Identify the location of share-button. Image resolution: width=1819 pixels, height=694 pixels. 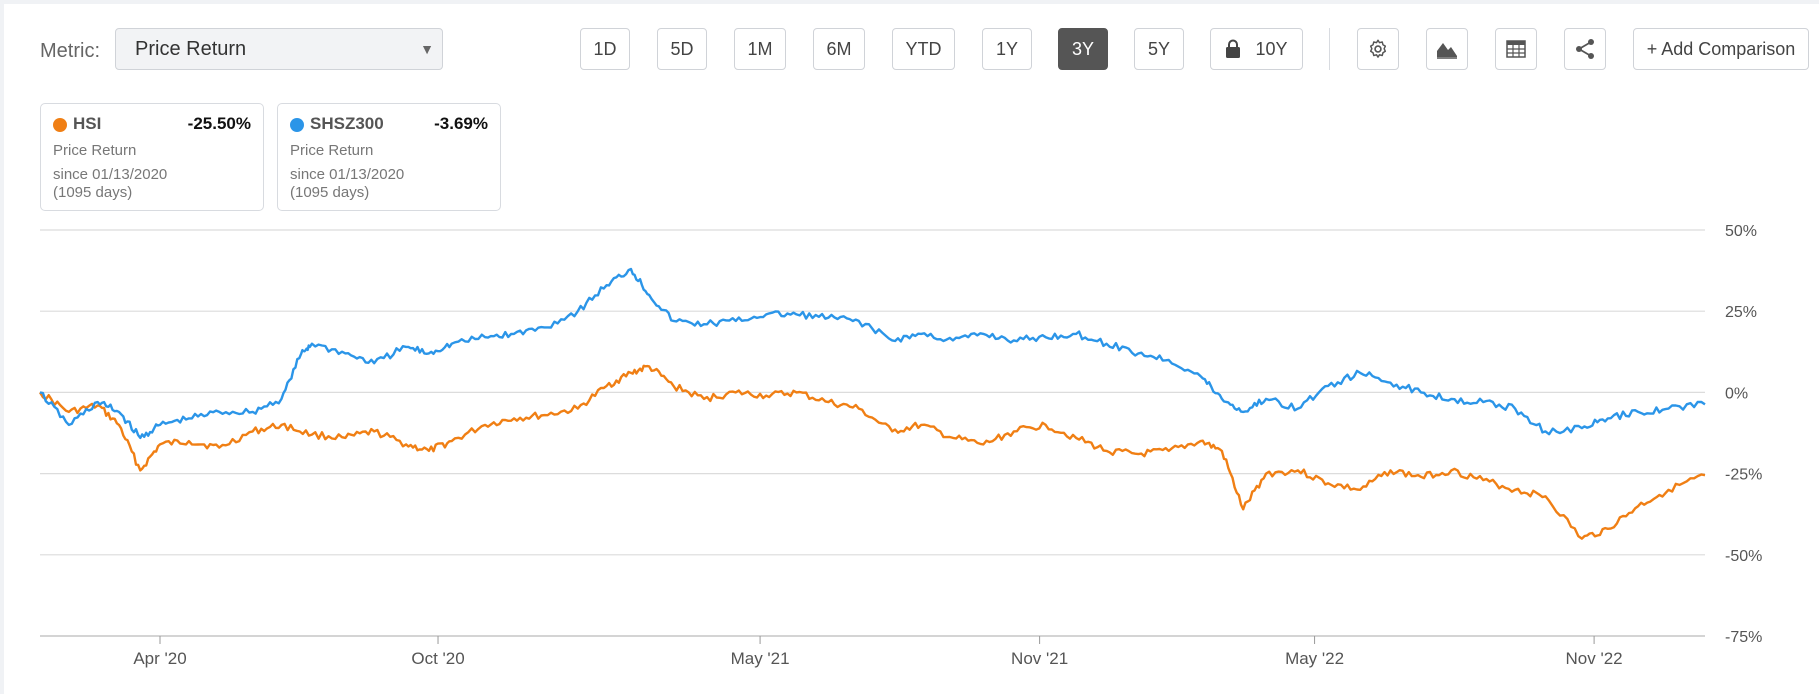
(1585, 49).